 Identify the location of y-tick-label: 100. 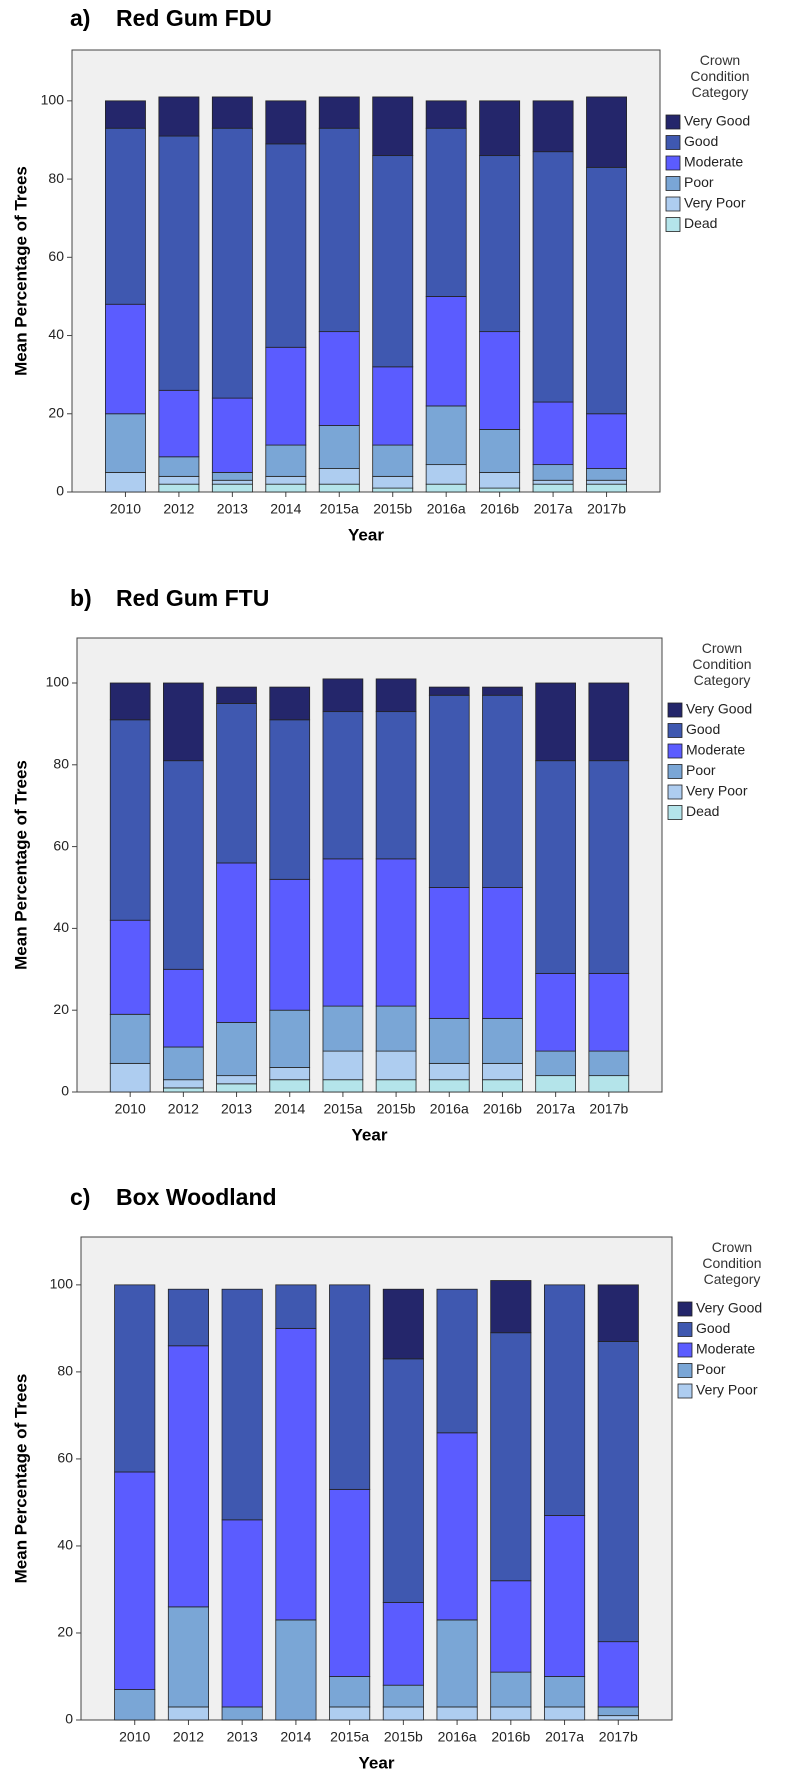
(53, 100).